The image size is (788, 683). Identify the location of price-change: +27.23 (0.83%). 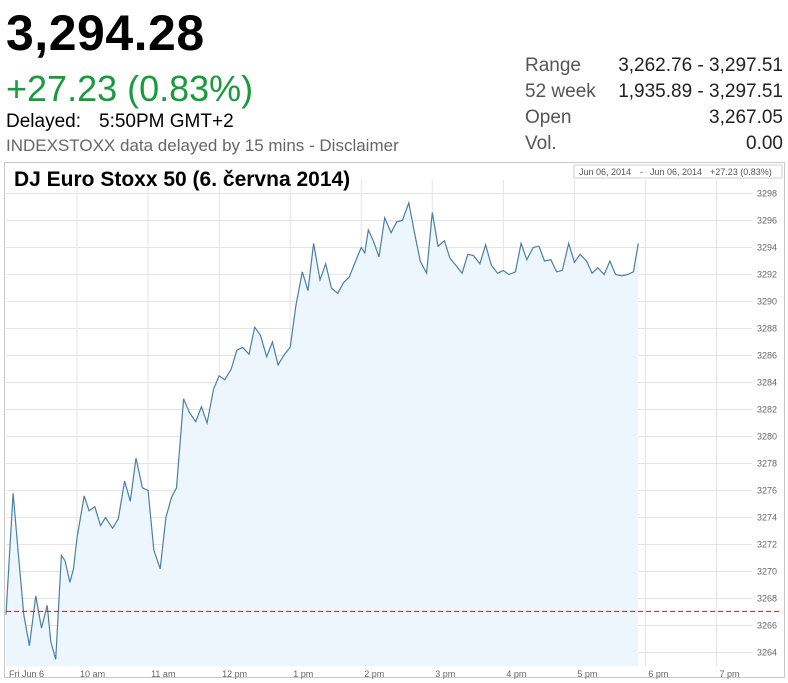
(130, 88).